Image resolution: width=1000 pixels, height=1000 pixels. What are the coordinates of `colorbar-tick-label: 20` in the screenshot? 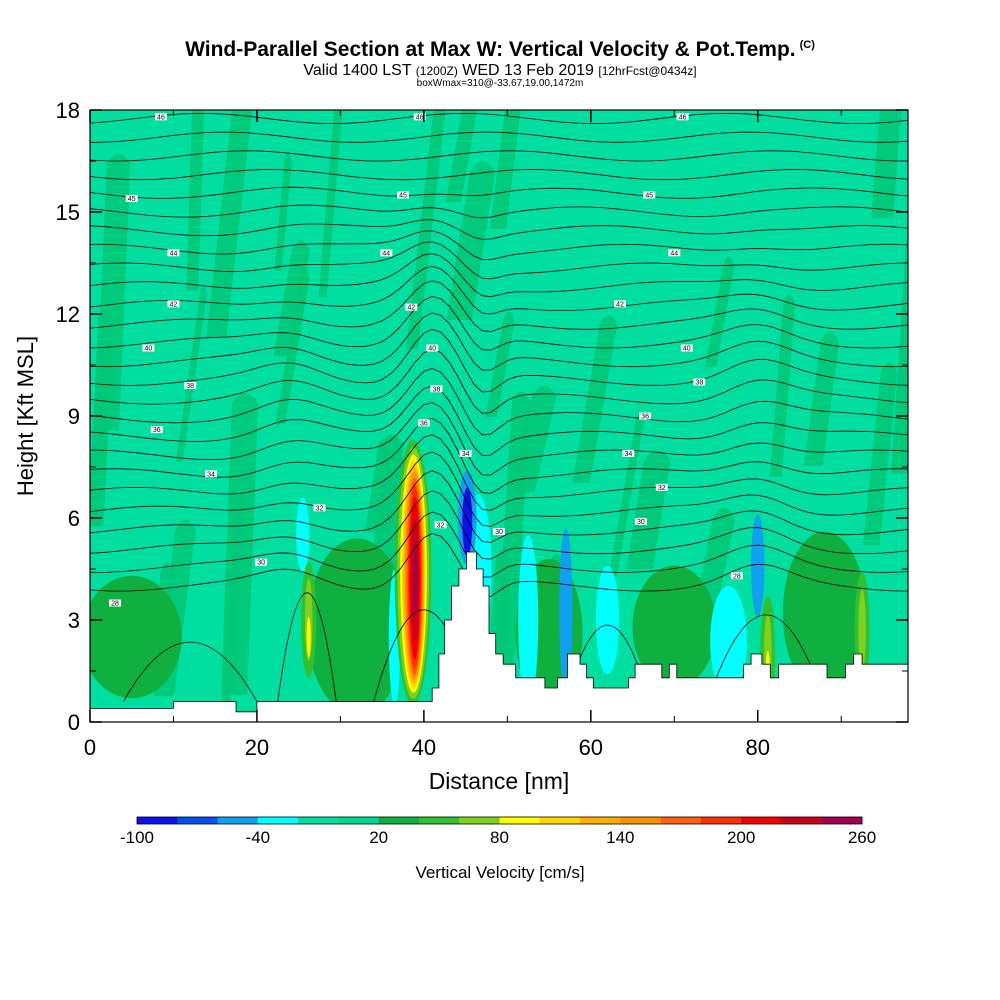 It's located at (378, 837).